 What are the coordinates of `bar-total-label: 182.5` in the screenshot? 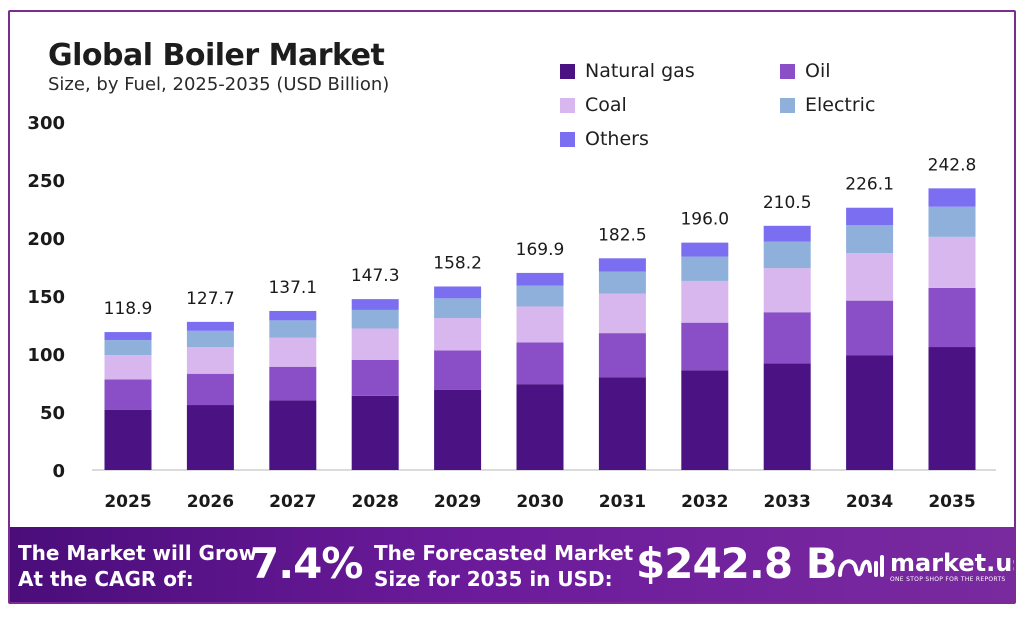 It's located at (622, 235).